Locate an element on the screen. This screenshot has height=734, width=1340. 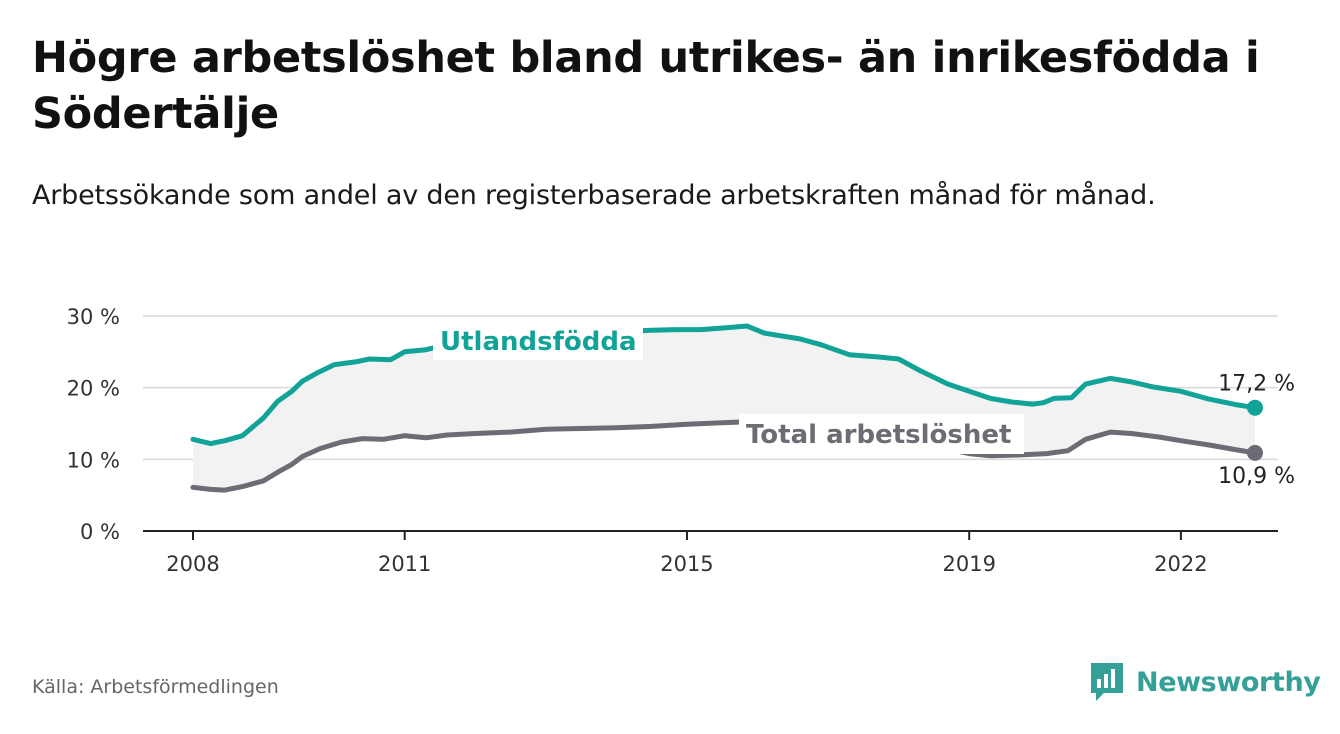
x-tick-label: 2015 is located at coordinates (686, 564).